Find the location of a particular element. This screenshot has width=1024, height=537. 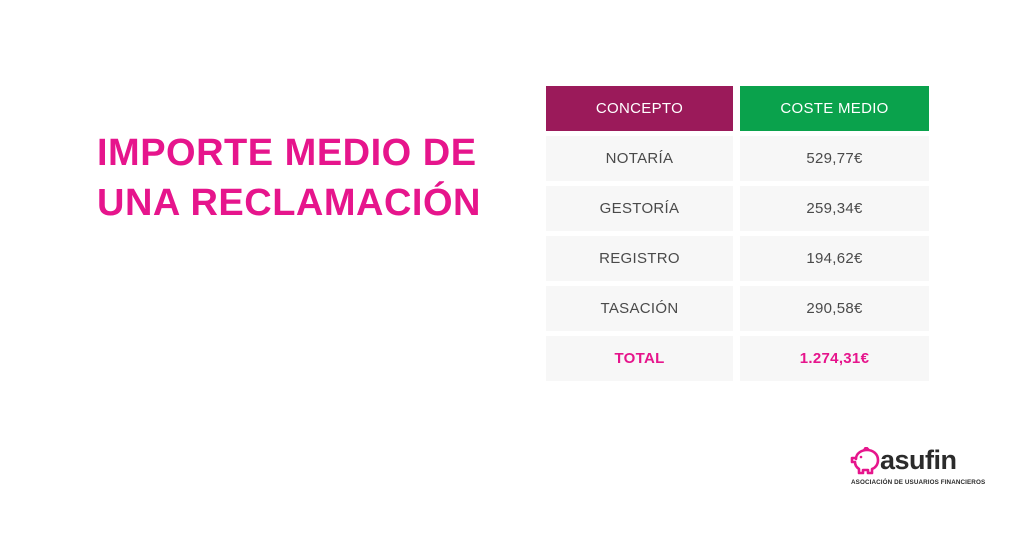

table-row: TASACIÓN 290,58€ is located at coordinates (737, 308).